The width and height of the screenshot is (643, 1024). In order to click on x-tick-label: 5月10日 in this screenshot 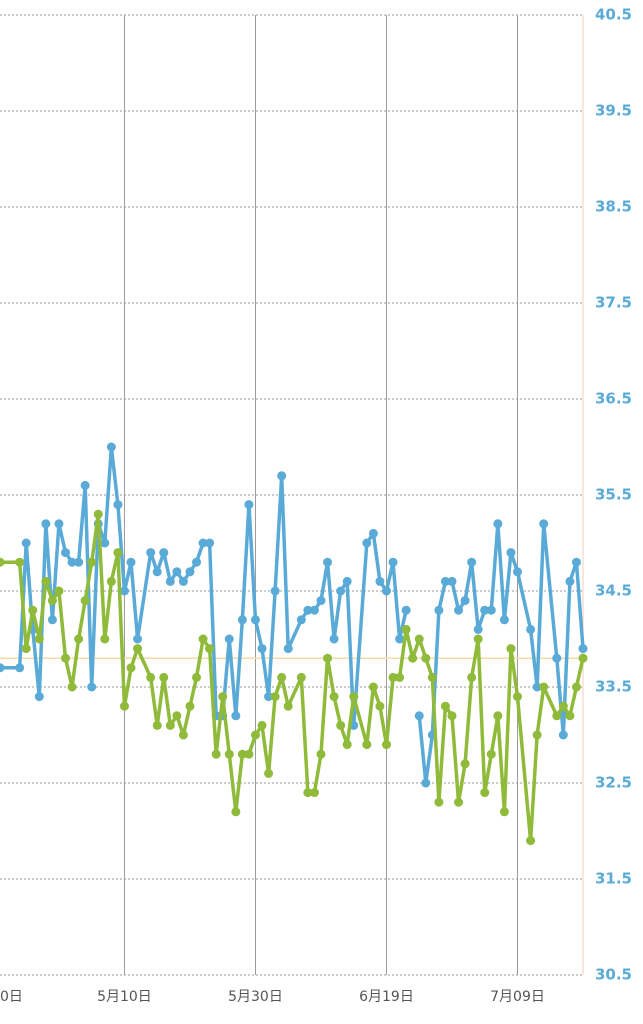, I will do `click(124, 997)`.